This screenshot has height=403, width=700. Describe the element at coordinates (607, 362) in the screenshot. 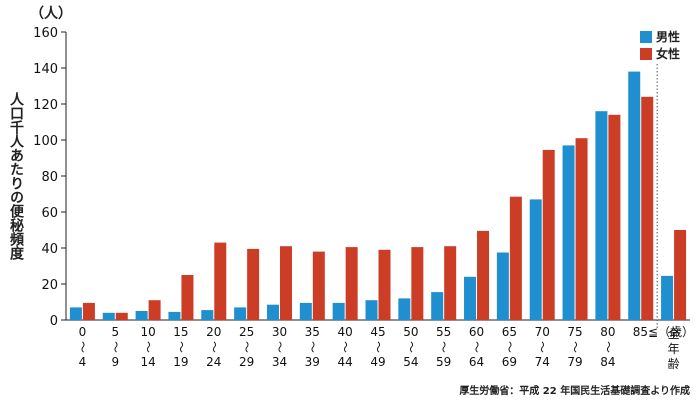

I see `x-tick-label-end: 84` at that location.